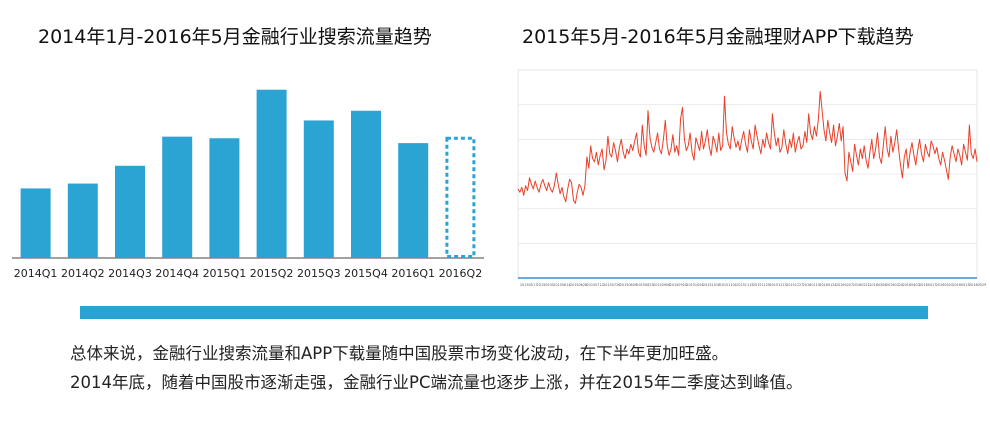 The height and width of the screenshot is (423, 990). Describe the element at coordinates (366, 273) in the screenshot. I see `bar-tick-label-2015Q4: 2015Q4` at that location.